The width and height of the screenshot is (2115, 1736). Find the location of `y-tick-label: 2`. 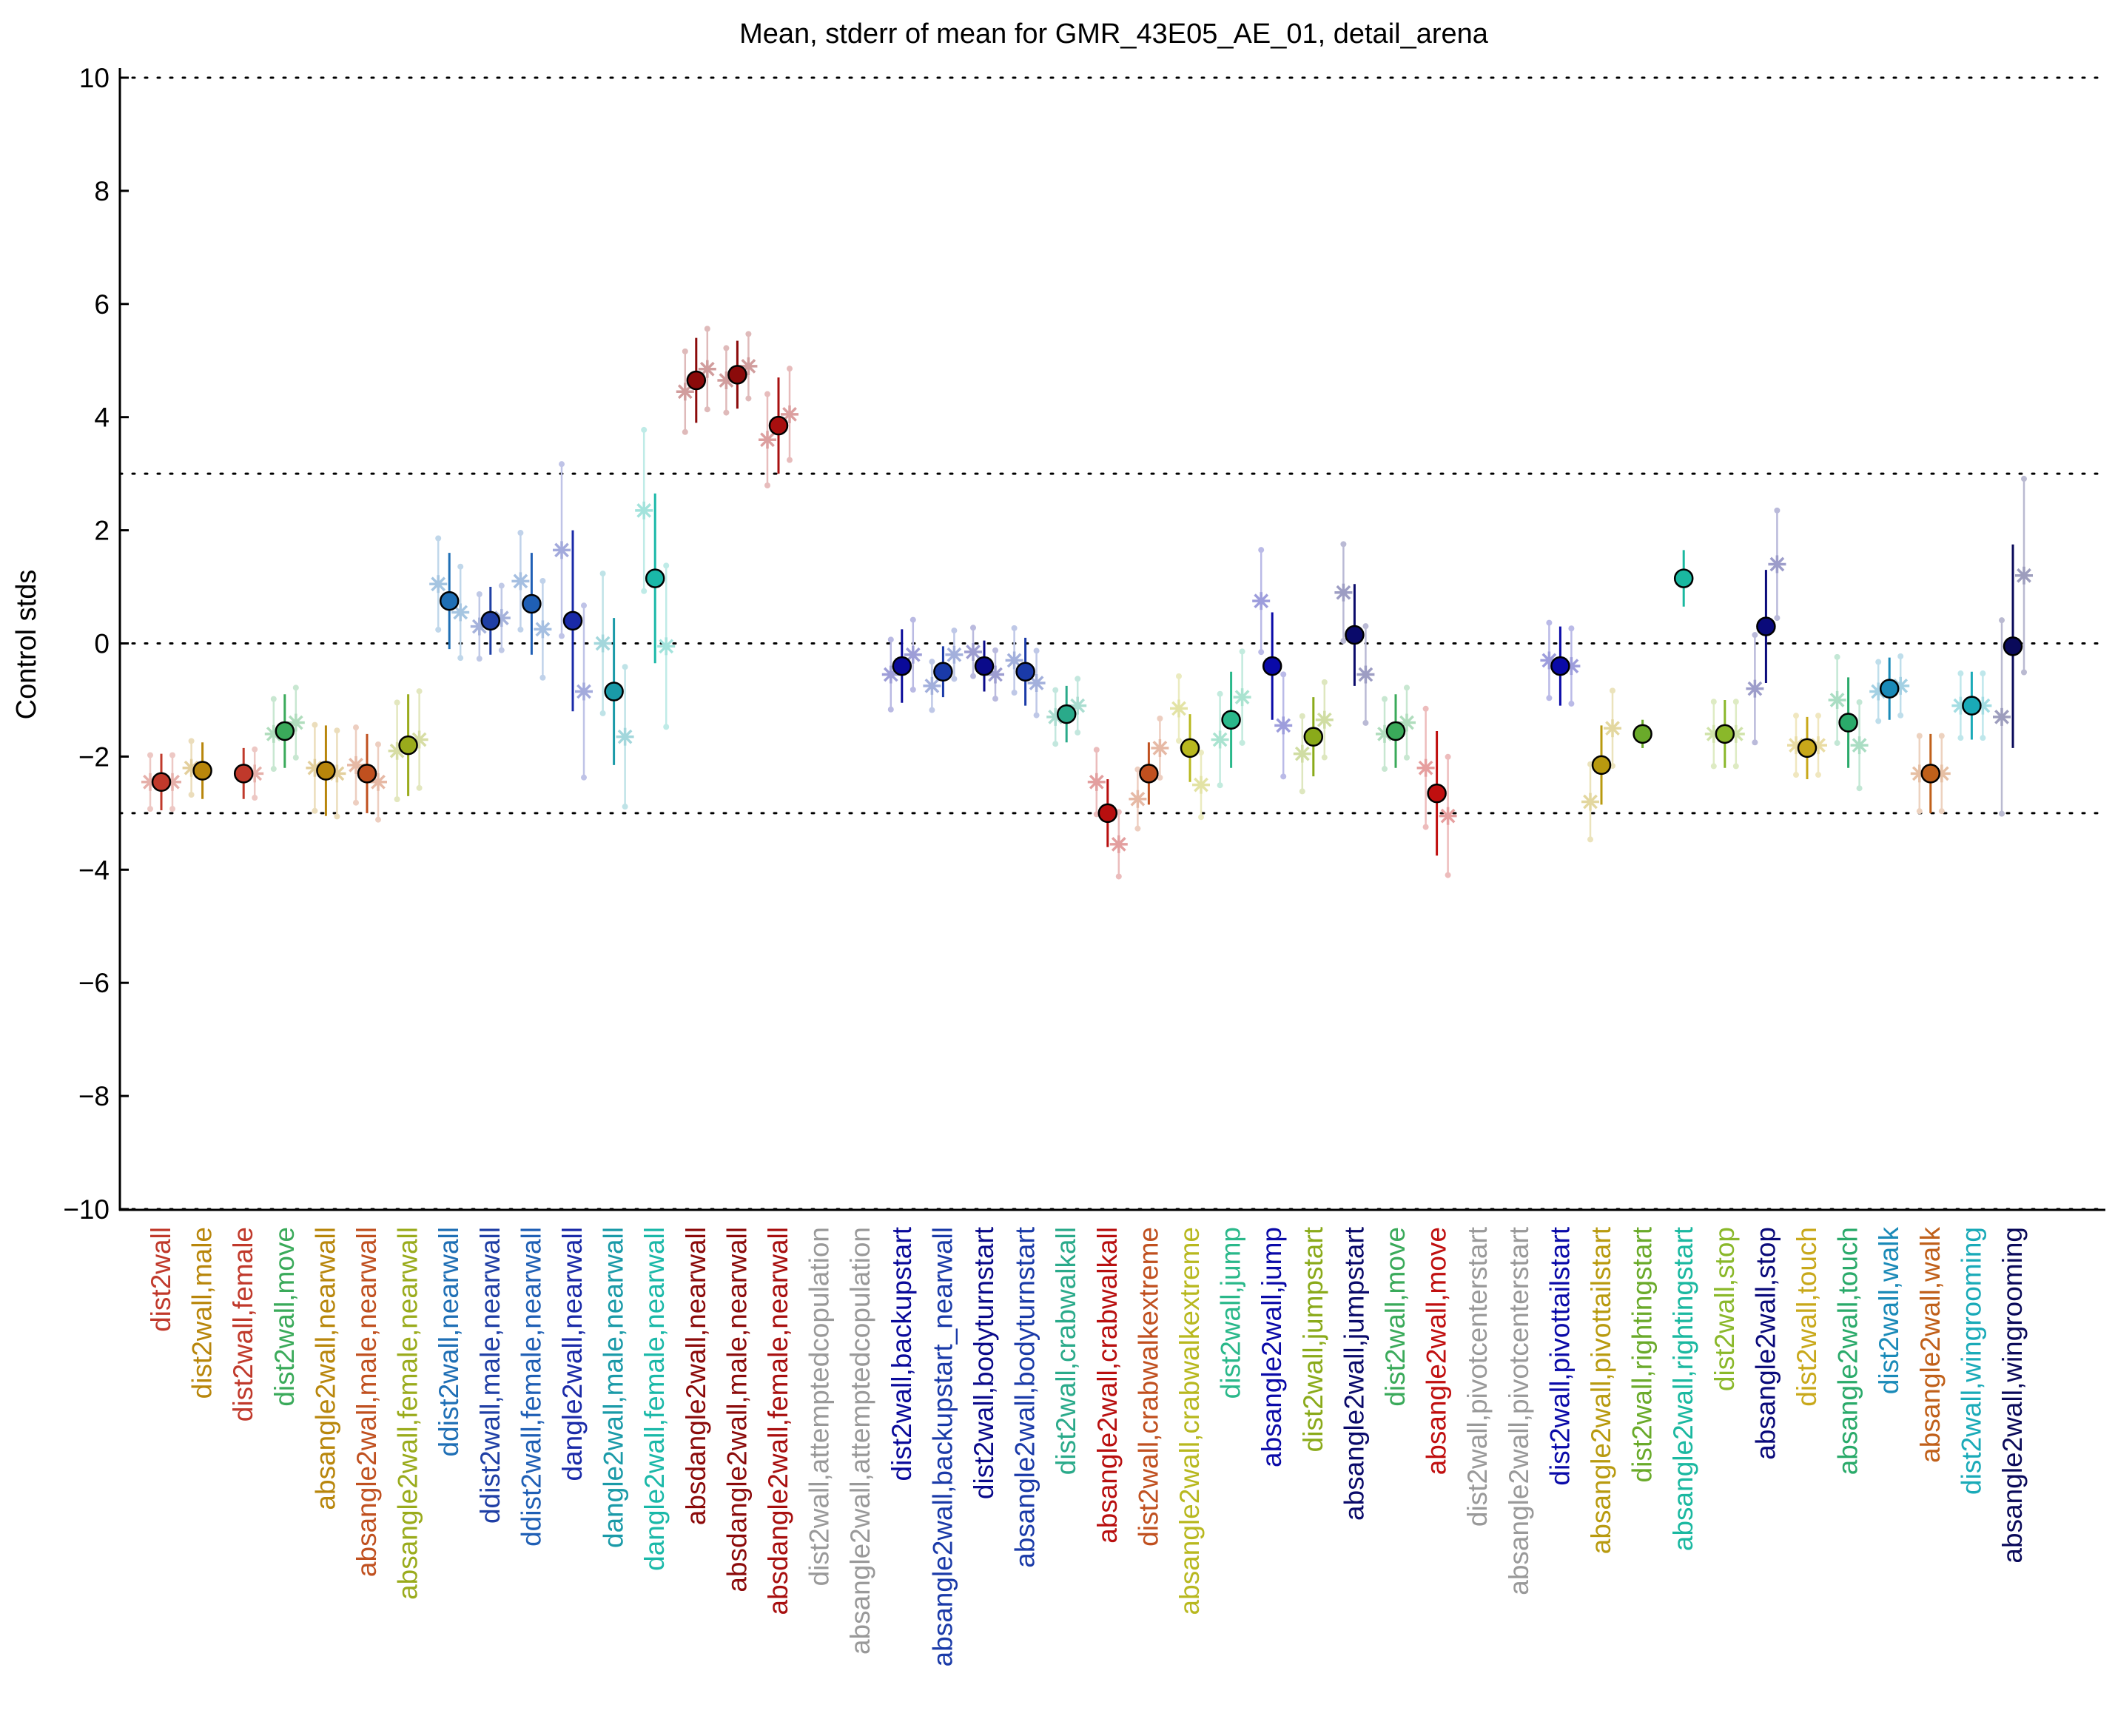

y-tick-label: 2 is located at coordinates (102, 531).